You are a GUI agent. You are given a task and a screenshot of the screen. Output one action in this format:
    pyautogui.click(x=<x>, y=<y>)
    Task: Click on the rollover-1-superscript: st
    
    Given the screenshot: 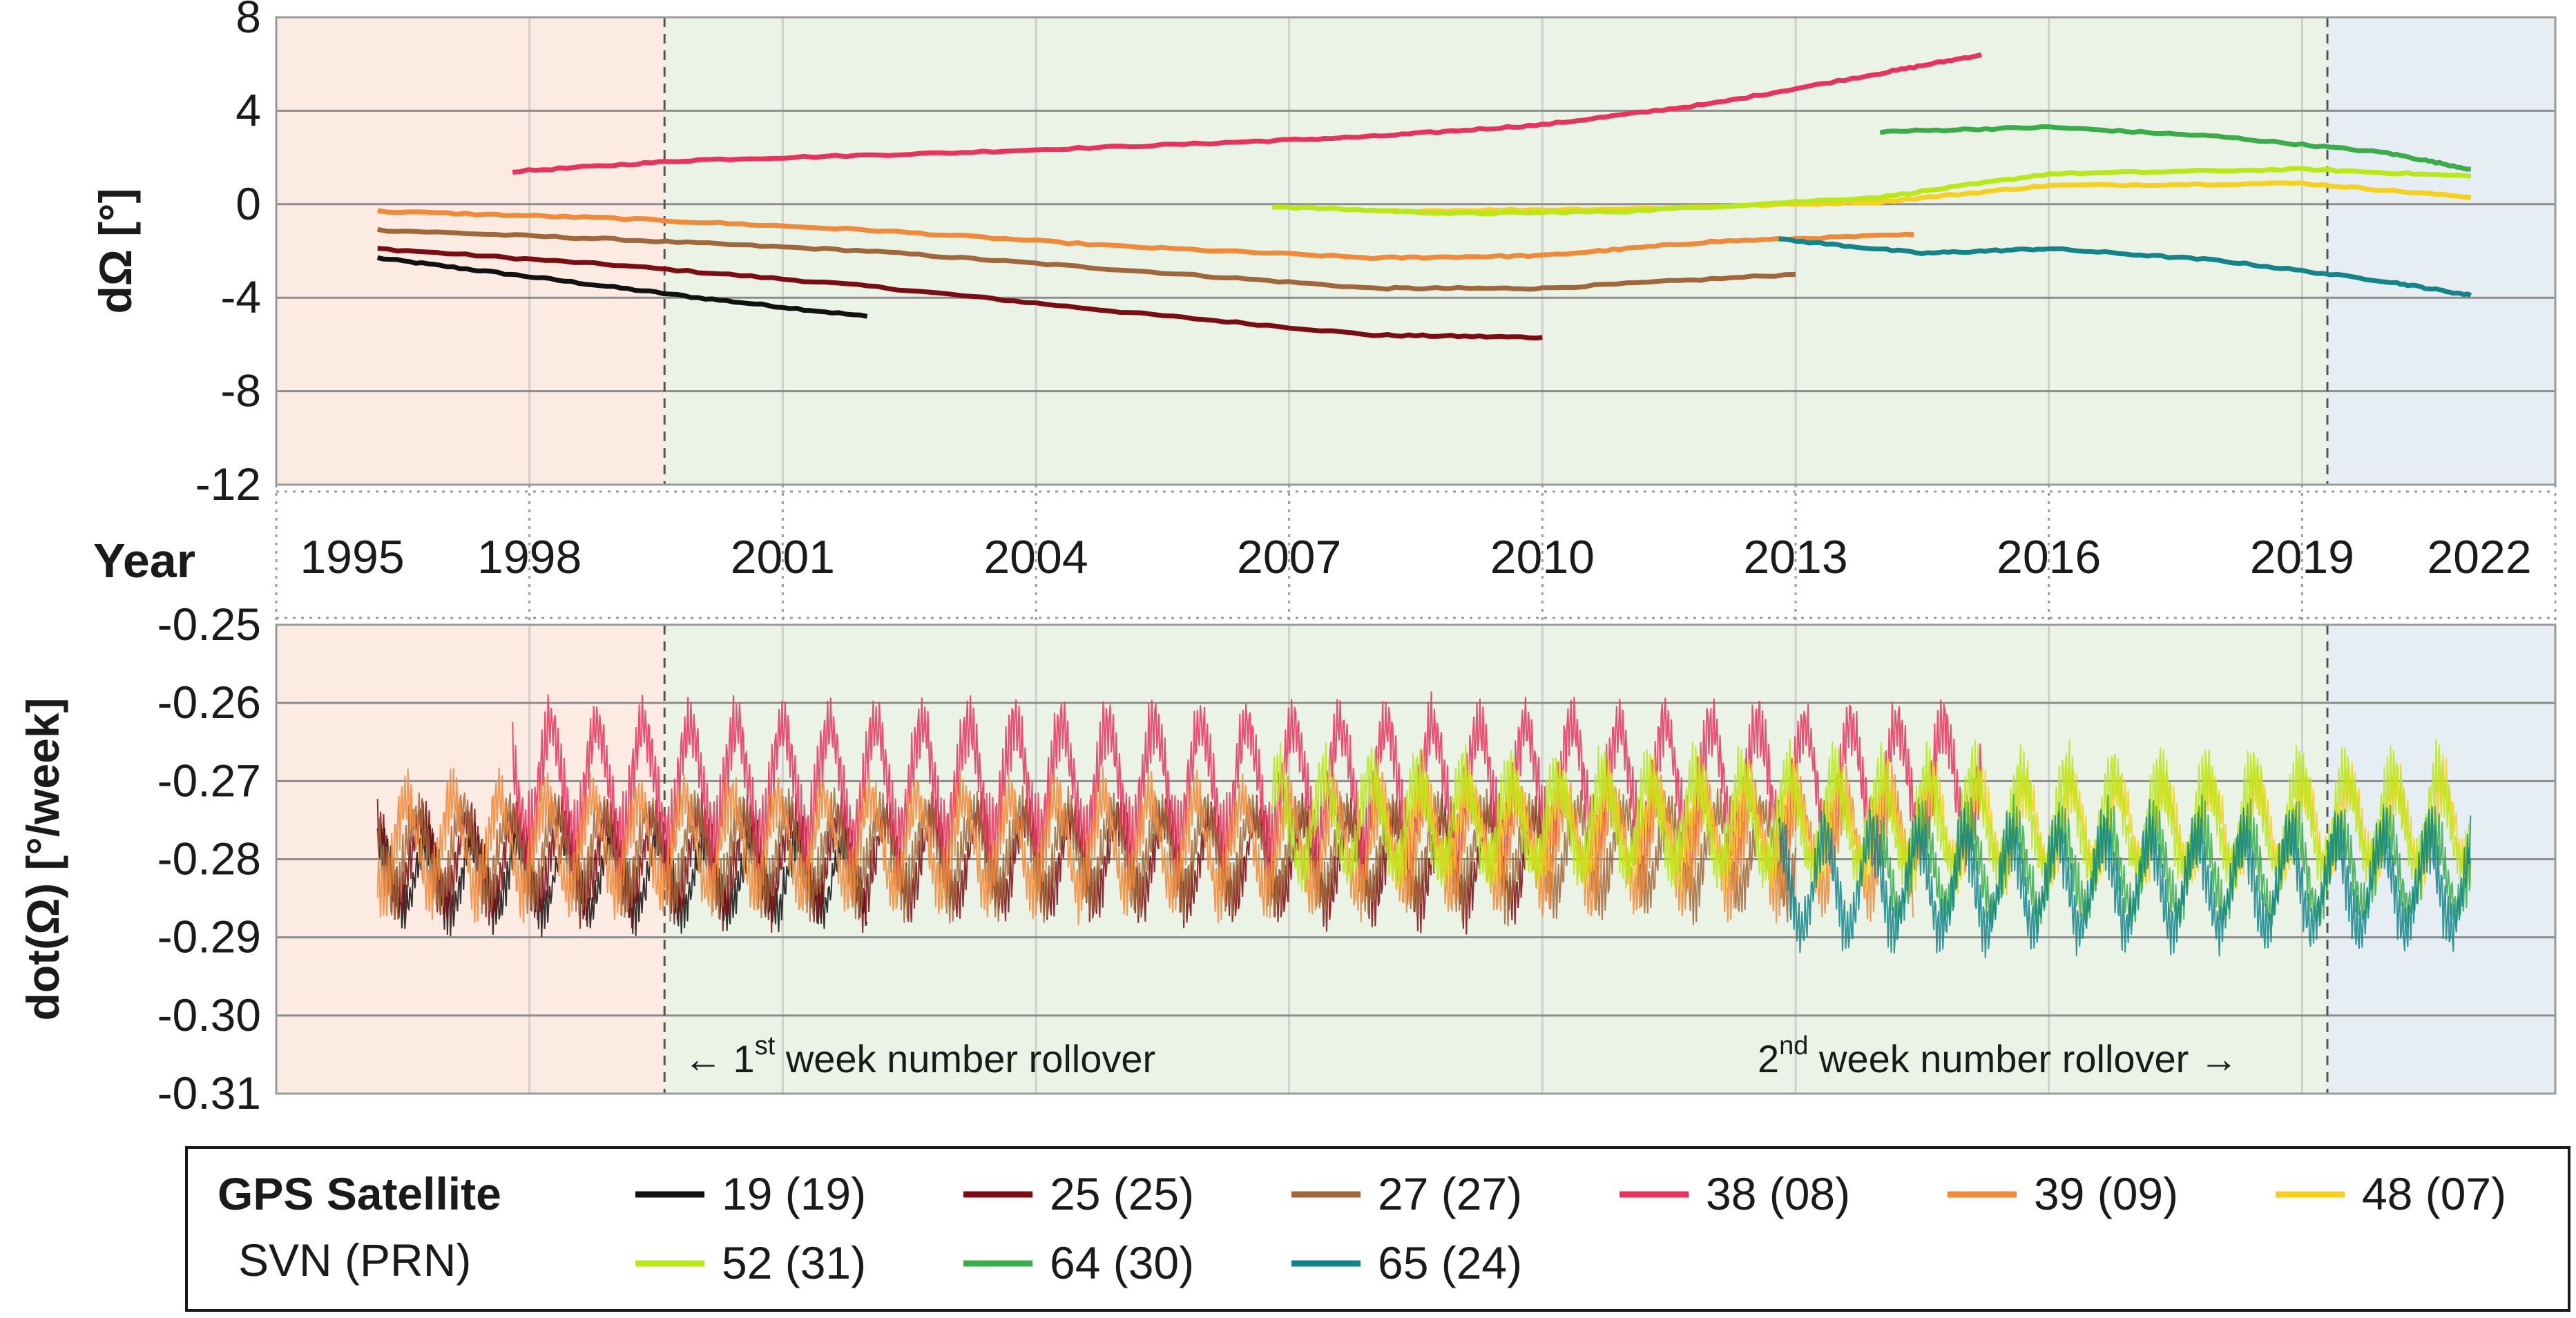 What is the action you would take?
    pyautogui.click(x=765, y=1045)
    